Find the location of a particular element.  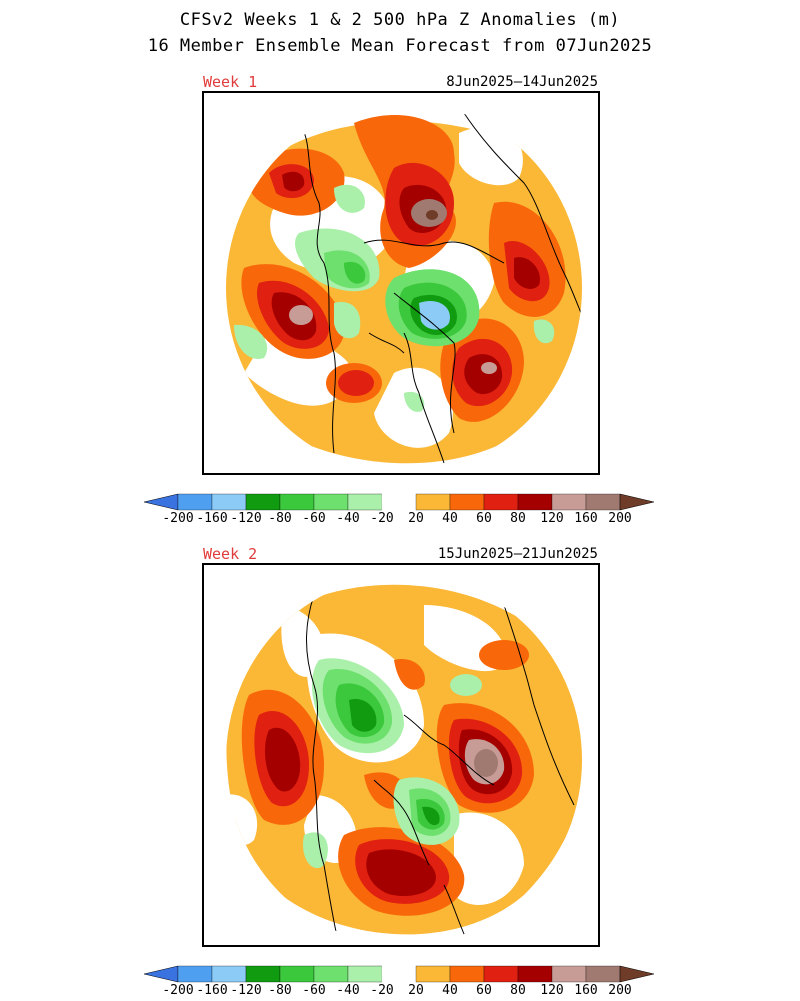

colorbar-week2-tick-label: -20 is located at coordinates (382, 990).